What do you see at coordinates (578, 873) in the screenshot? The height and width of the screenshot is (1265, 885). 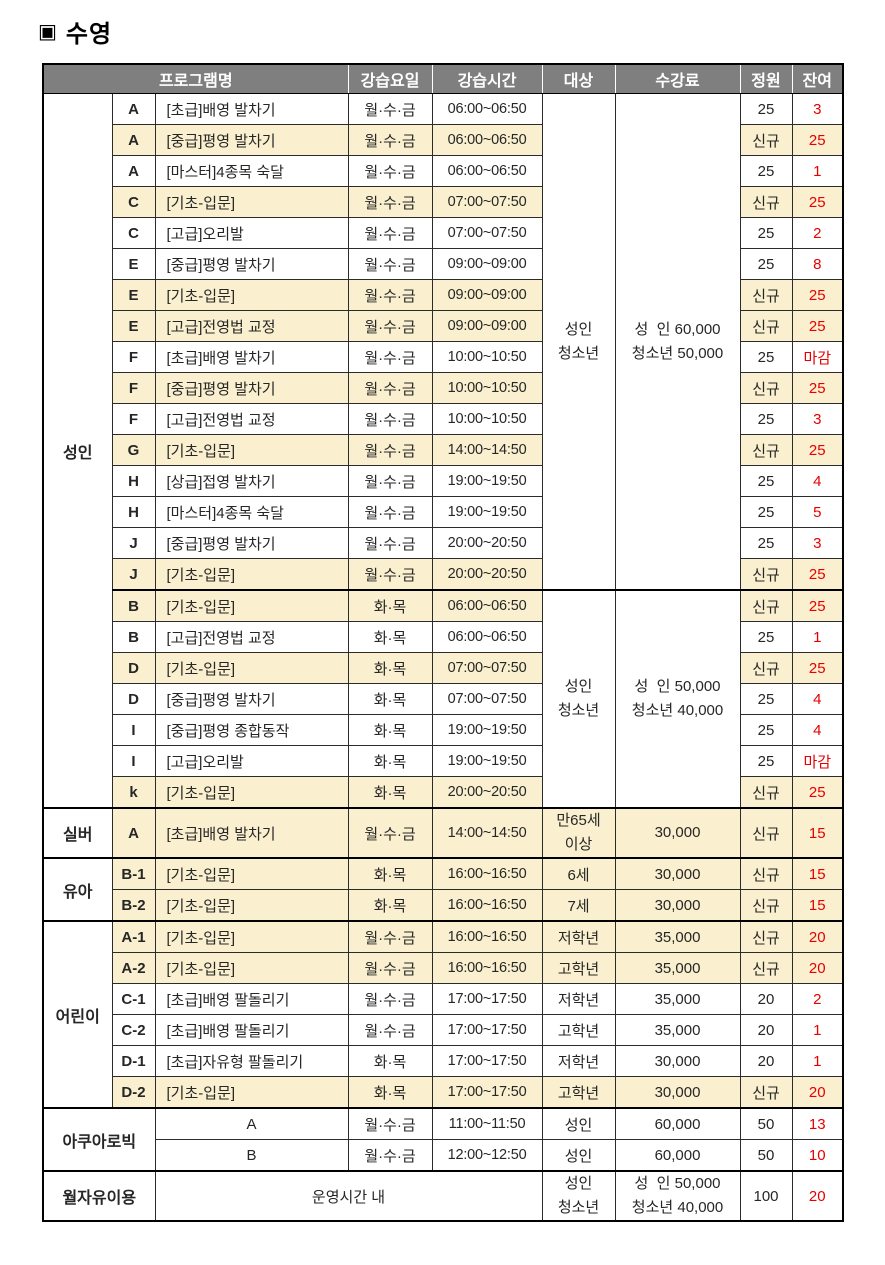 I see `cell-target: 6세` at bounding box center [578, 873].